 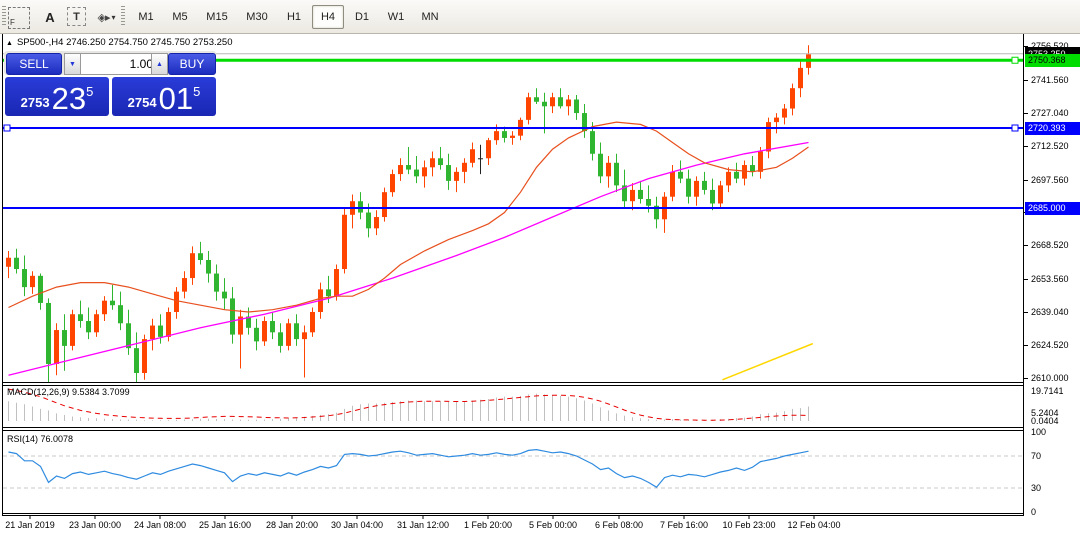 What do you see at coordinates (1052, 128) in the screenshot?
I see `price-label-box: 2720.393` at bounding box center [1052, 128].